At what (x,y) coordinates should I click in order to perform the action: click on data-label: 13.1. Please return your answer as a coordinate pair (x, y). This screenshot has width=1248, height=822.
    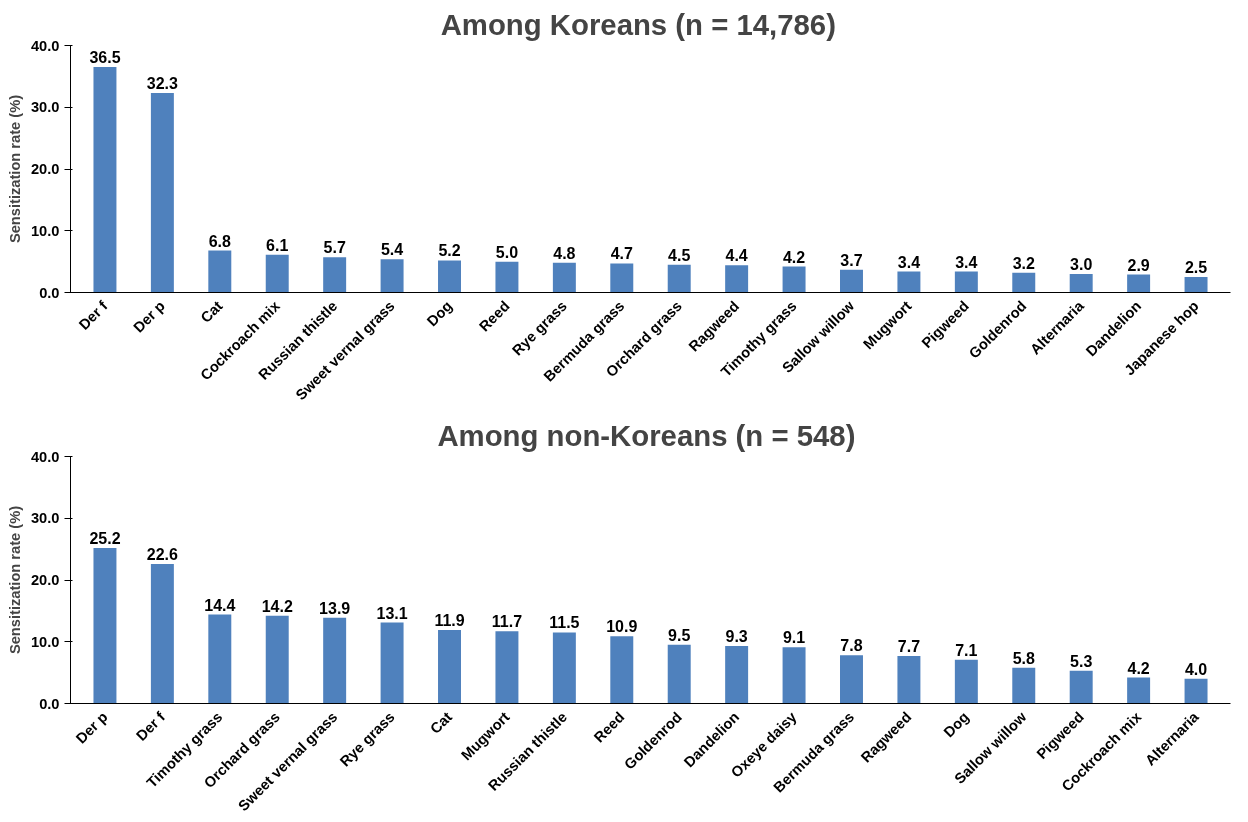
    Looking at the image, I should click on (392, 613).